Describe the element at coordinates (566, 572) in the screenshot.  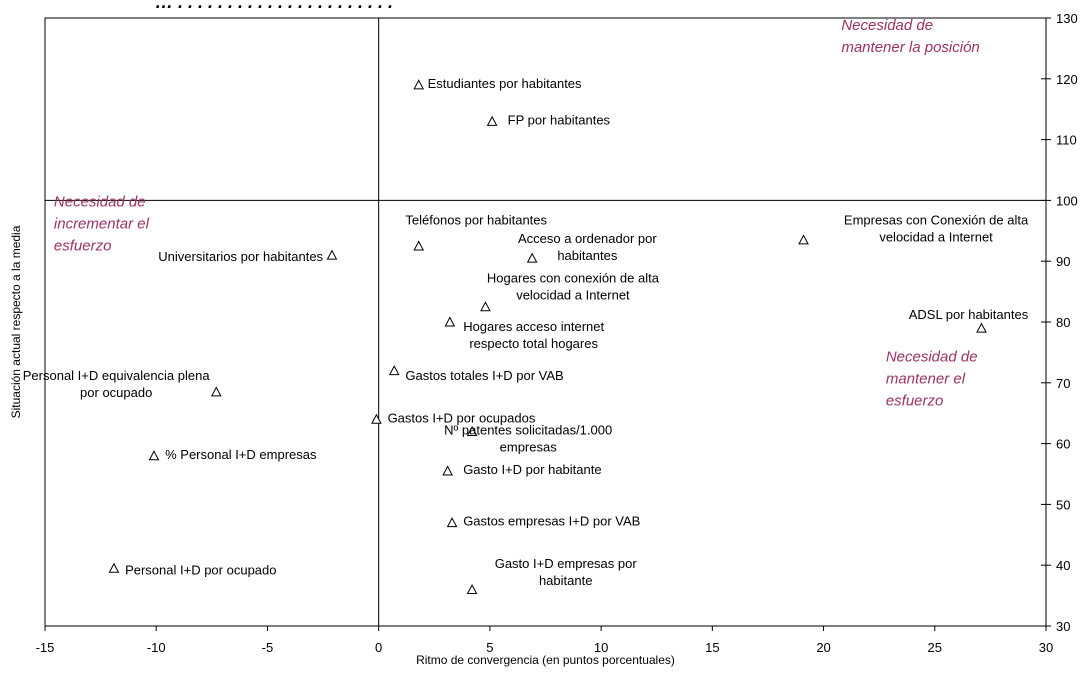
I see `point-label: Gasto I+D empresas por habitante` at that location.